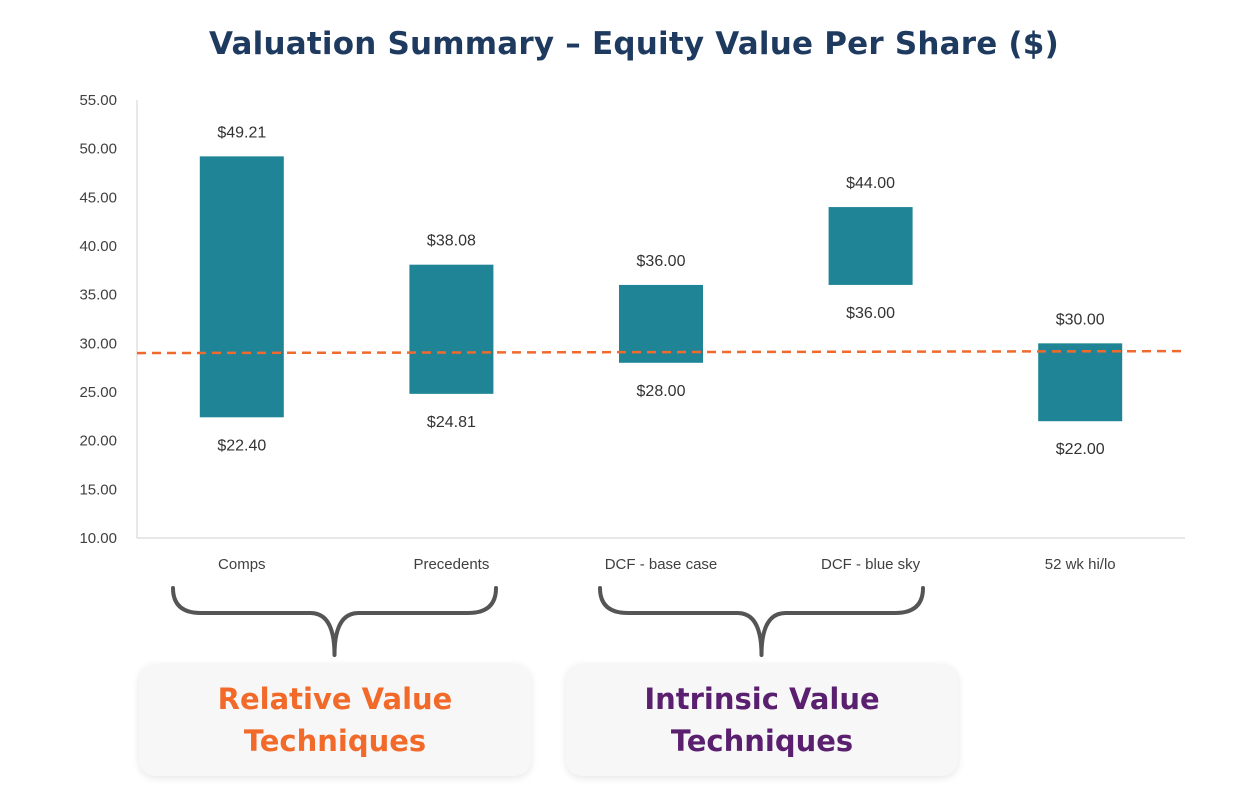 The image size is (1254, 810). I want to click on y-tick-label: 40.00, so click(98, 246).